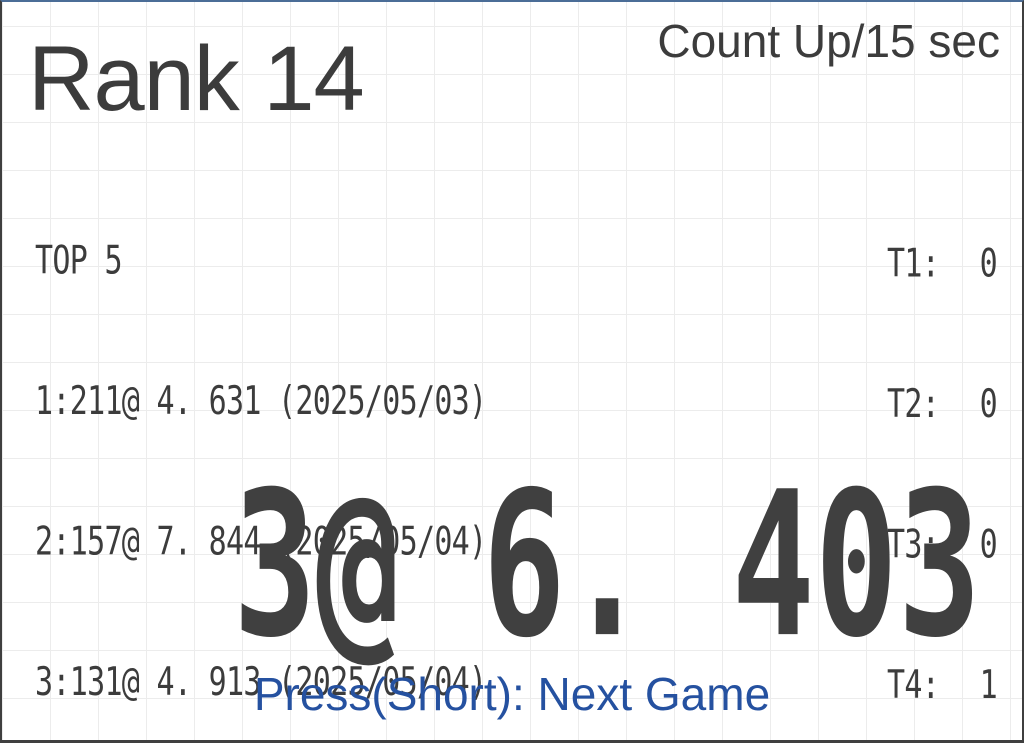 The height and width of the screenshot is (743, 1024). What do you see at coordinates (828, 41) in the screenshot?
I see `game-mode-label: Count Up/15 sec` at bounding box center [828, 41].